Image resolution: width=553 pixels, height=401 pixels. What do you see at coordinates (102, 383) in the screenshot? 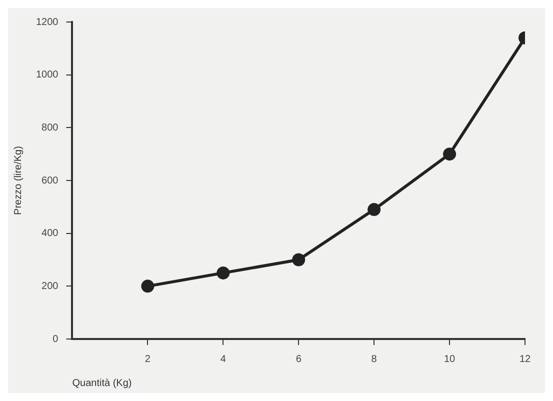
I see `x-axis-title: Quantità (Kg)` at bounding box center [102, 383].